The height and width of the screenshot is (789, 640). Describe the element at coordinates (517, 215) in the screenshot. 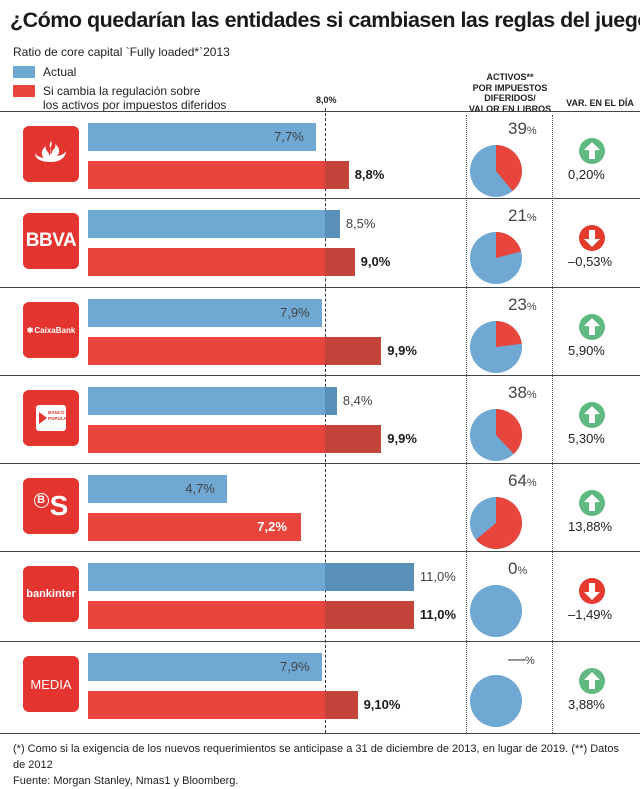

I see `assets-pct-value: 21` at that location.